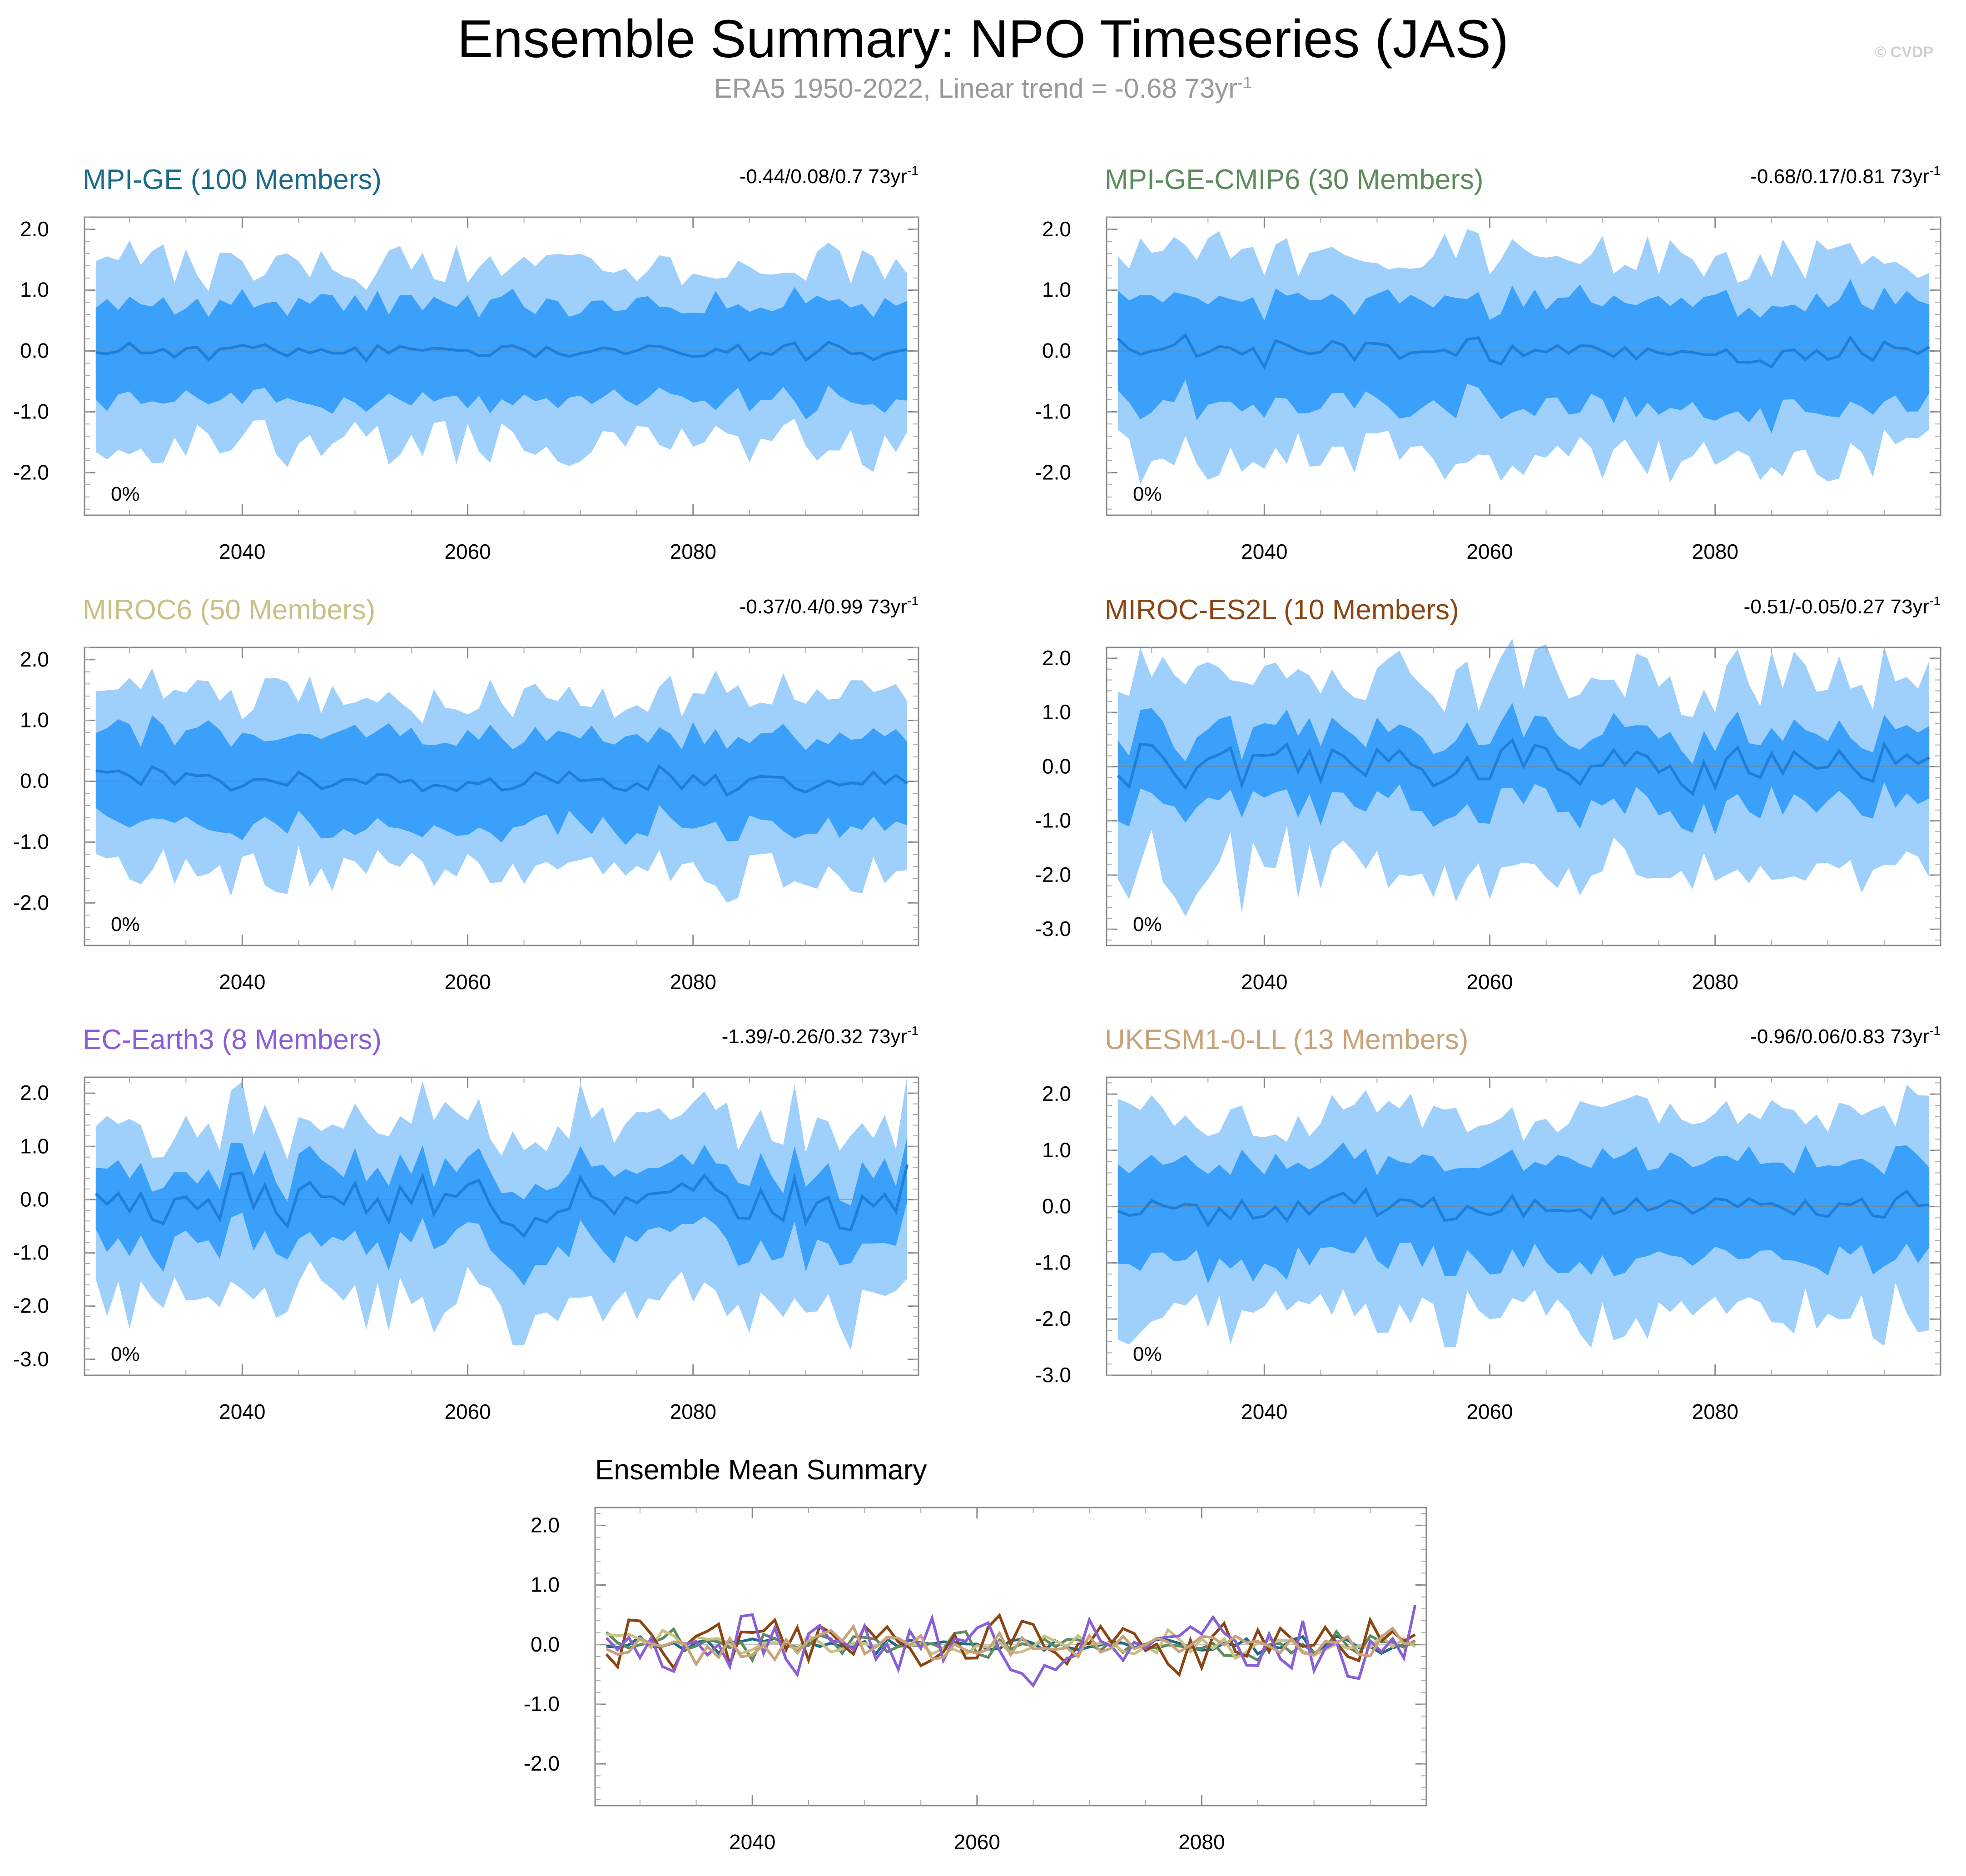 The height and width of the screenshot is (1876, 1966). Describe the element at coordinates (1839, 1036) in the screenshot. I see `trend-value: -0.96/0.06/0.83 73yr` at that location.